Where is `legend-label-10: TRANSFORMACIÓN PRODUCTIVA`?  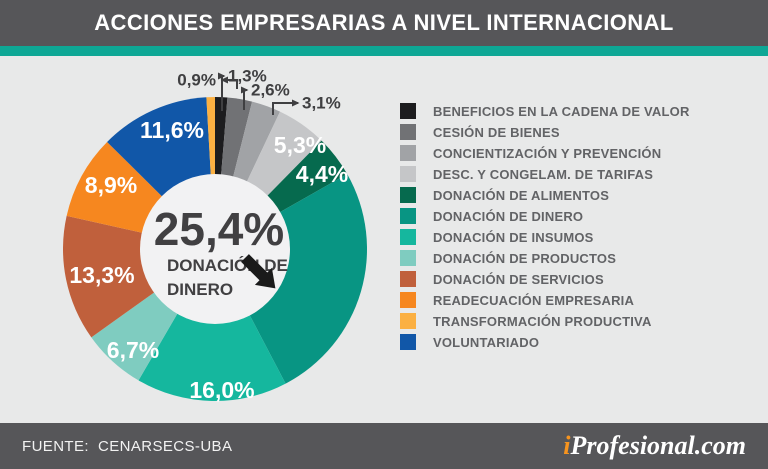 legend-label-10: TRANSFORMACIÓN PRODUCTIVA is located at coordinates (542, 321).